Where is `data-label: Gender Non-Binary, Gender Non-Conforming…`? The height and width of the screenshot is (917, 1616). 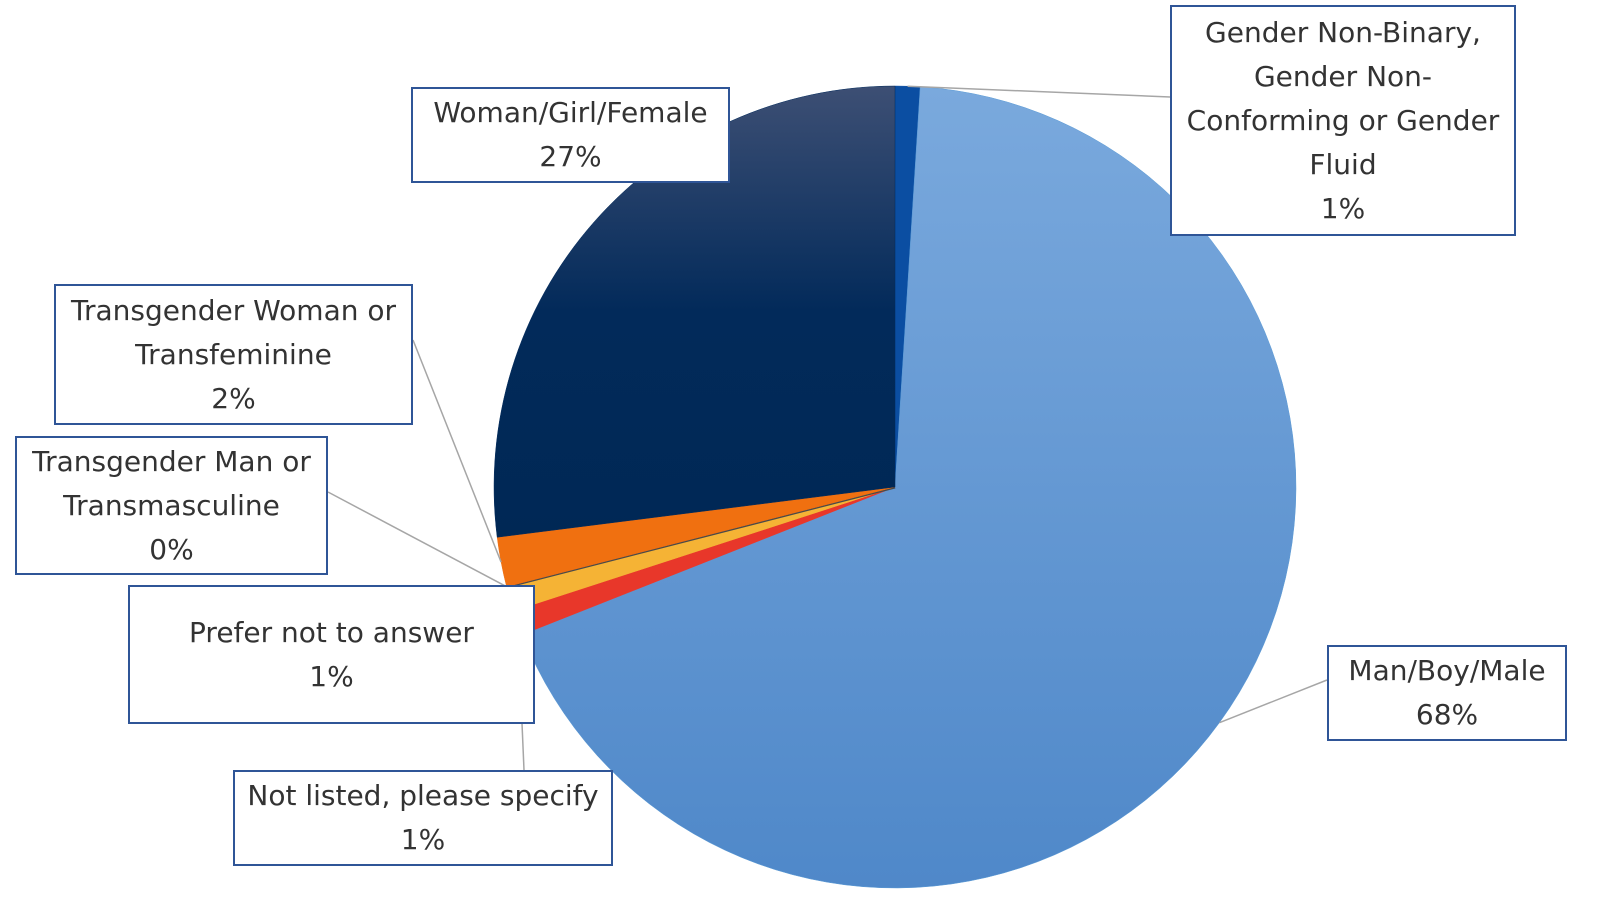 data-label: Gender Non-Binary, Gender Non-Conforming… is located at coordinates (1343, 120).